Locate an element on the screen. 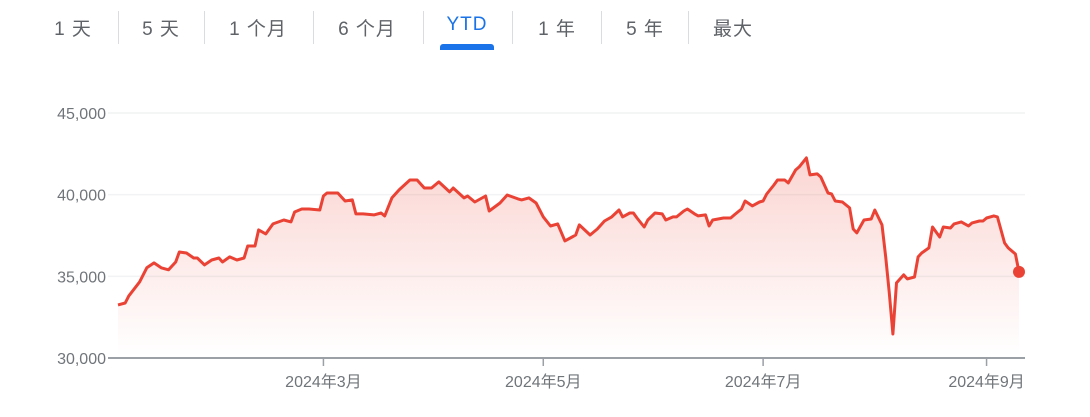 This screenshot has width=1090, height=417. active-tab-indicator is located at coordinates (467, 47).